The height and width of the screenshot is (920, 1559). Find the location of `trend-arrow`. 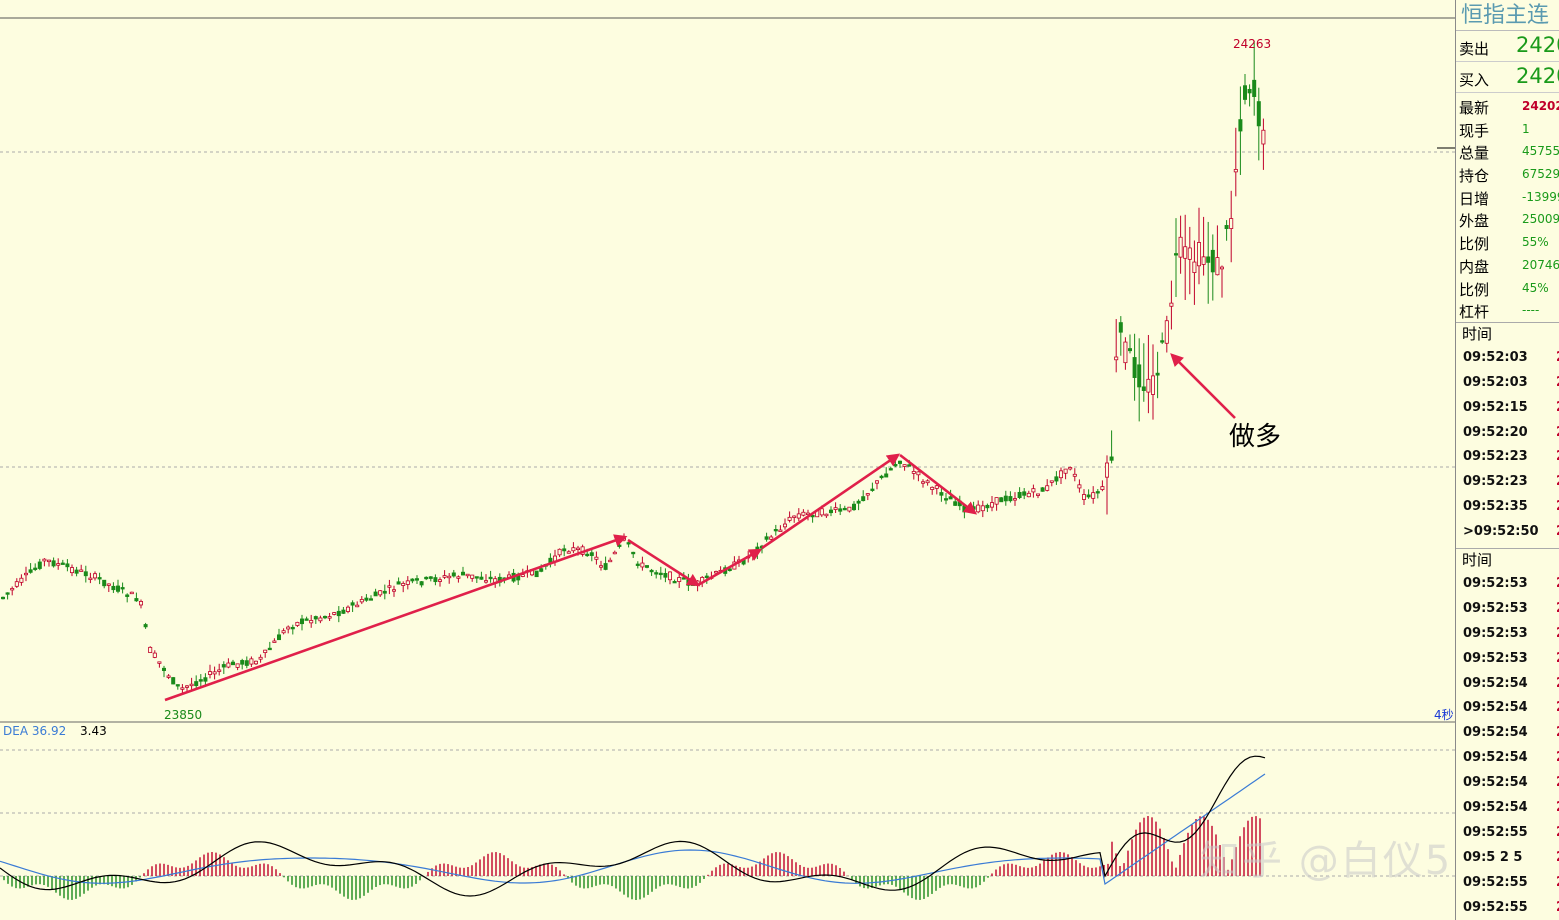

trend-arrow is located at coordinates (730, 567).